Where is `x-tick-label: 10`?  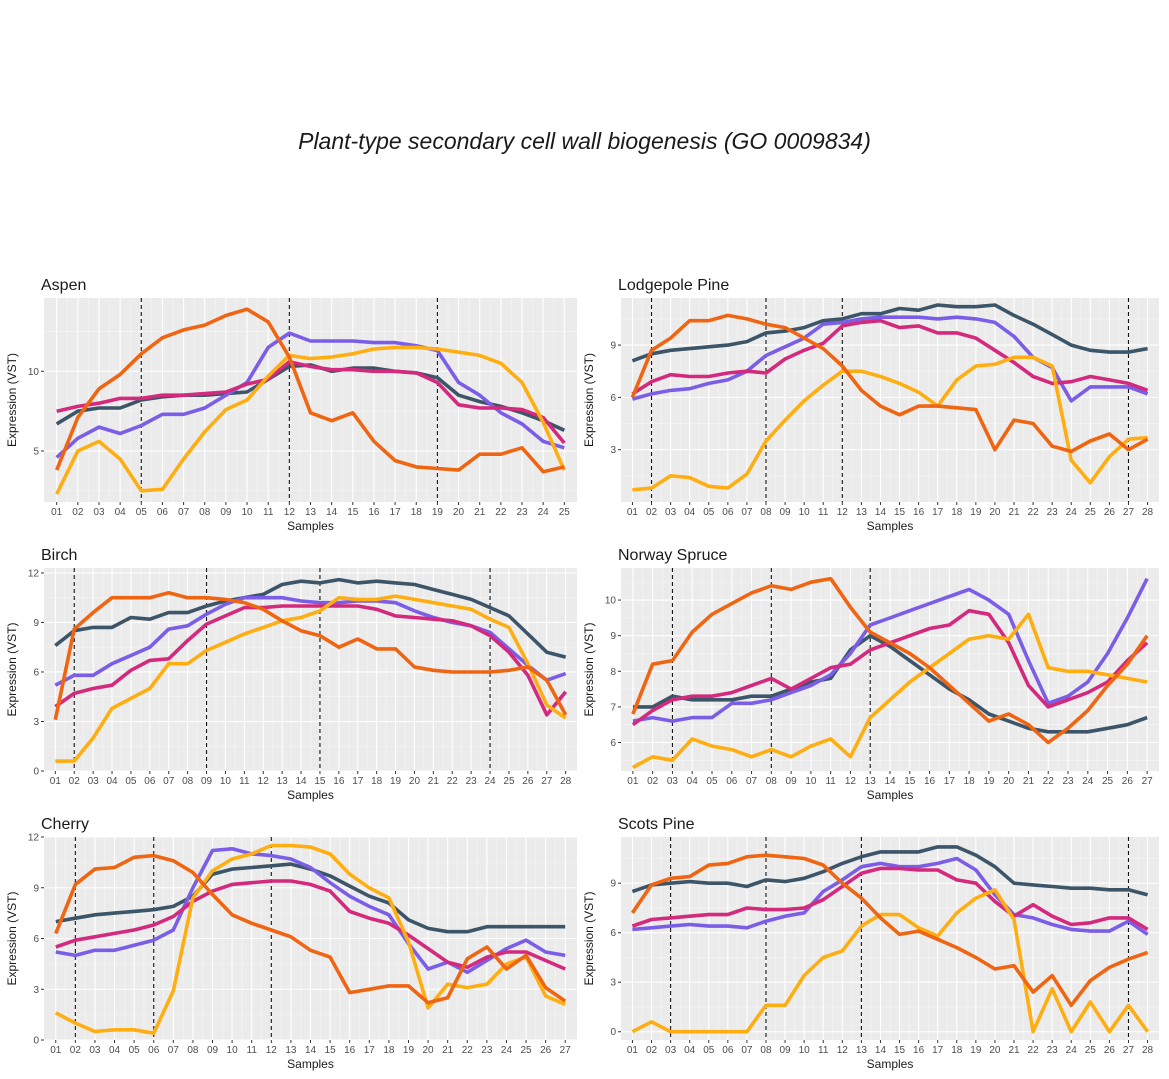 x-tick-label: 10 is located at coordinates (226, 781).